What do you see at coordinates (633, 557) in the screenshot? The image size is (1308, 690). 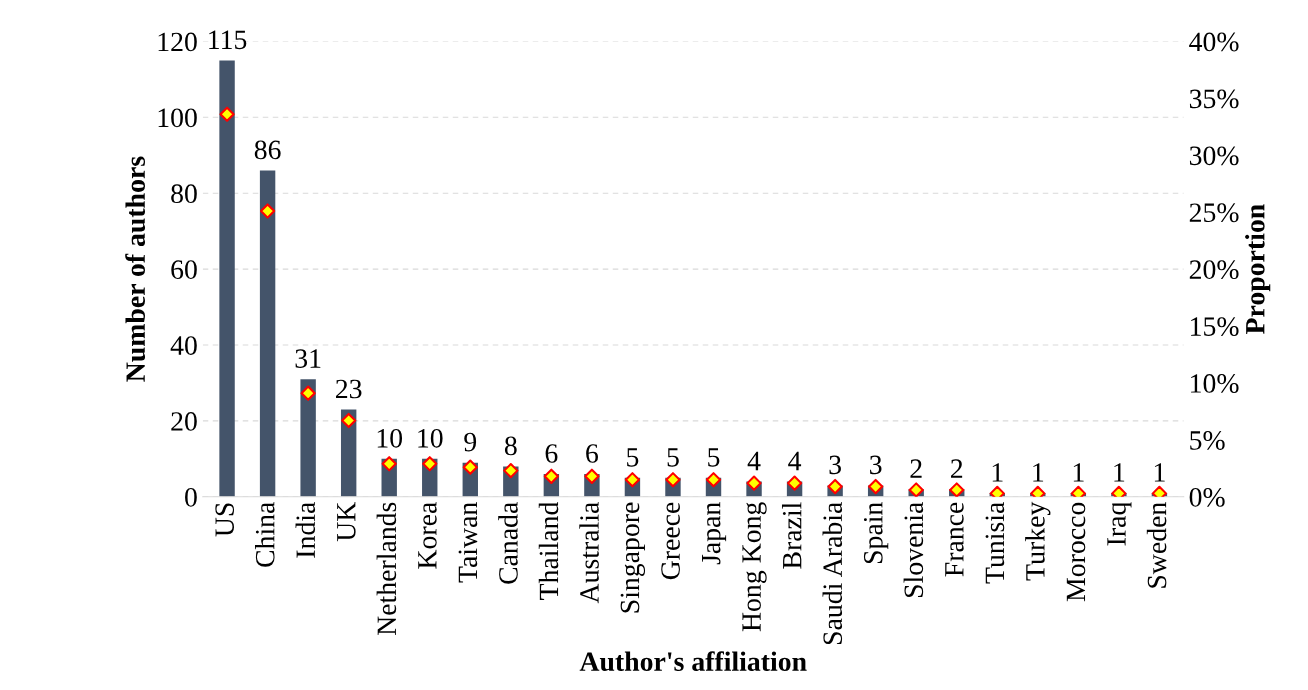 I see `x-tick-label: Singapore` at bounding box center [633, 557].